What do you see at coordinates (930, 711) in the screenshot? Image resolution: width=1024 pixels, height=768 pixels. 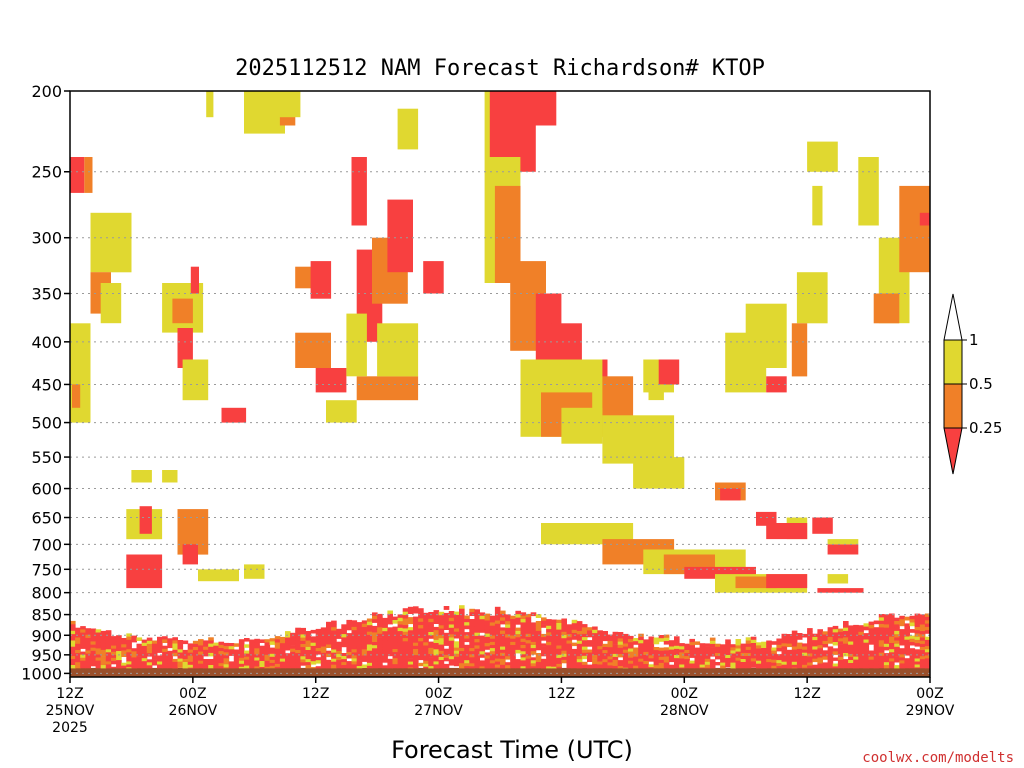 I see `x-tick-label: 29NOV` at bounding box center [930, 711].